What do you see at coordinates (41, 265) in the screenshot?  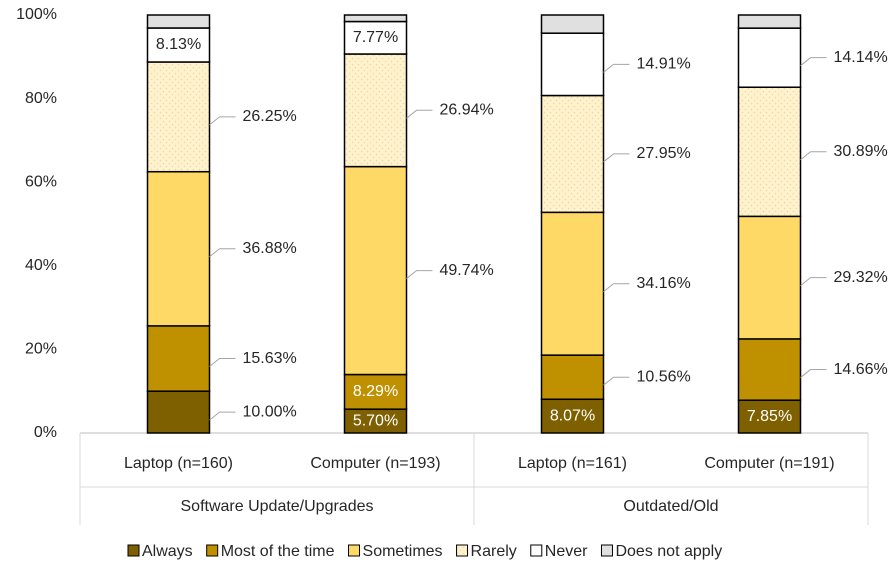 I see `y-tick-label: 40%` at bounding box center [41, 265].